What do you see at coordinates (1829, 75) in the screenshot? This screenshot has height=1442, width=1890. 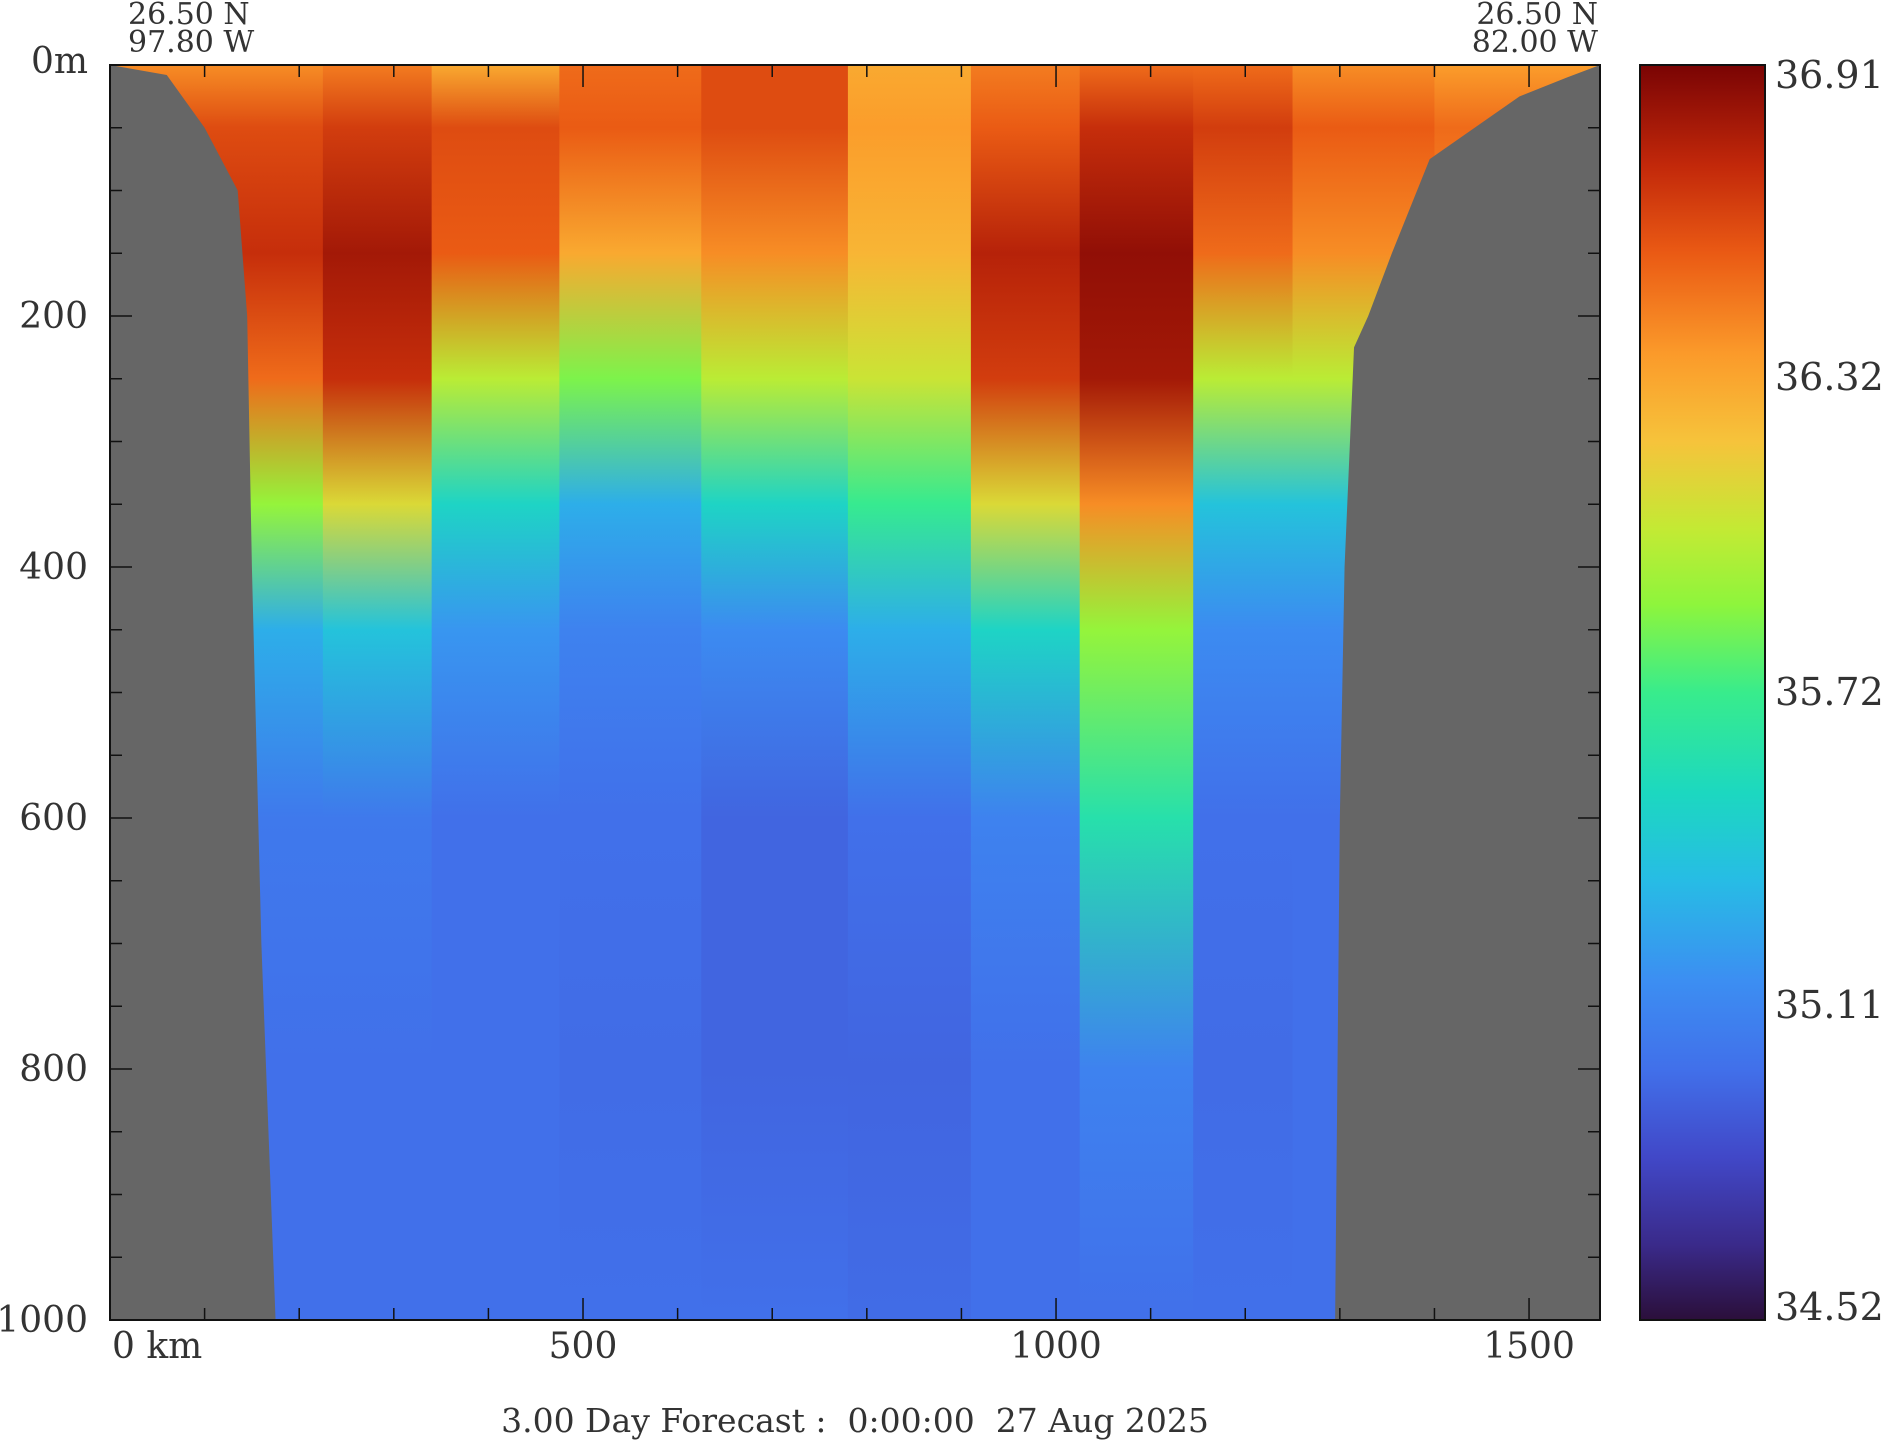 I see `colorbar-label-max: 36.91` at bounding box center [1829, 75].